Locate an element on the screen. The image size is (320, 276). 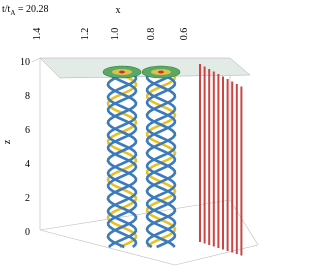
z-tick-label: 6 is located at coordinates (27, 130).